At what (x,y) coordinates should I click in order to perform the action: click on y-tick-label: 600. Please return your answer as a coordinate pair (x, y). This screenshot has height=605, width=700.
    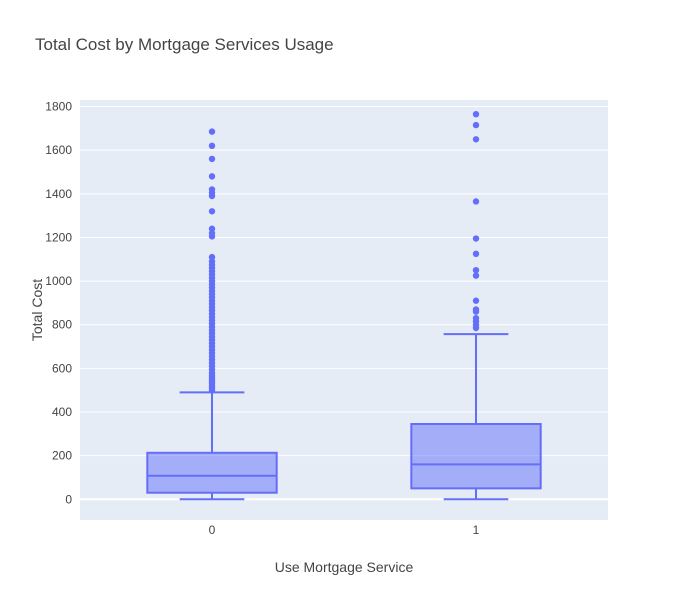
    Looking at the image, I should click on (62, 368).